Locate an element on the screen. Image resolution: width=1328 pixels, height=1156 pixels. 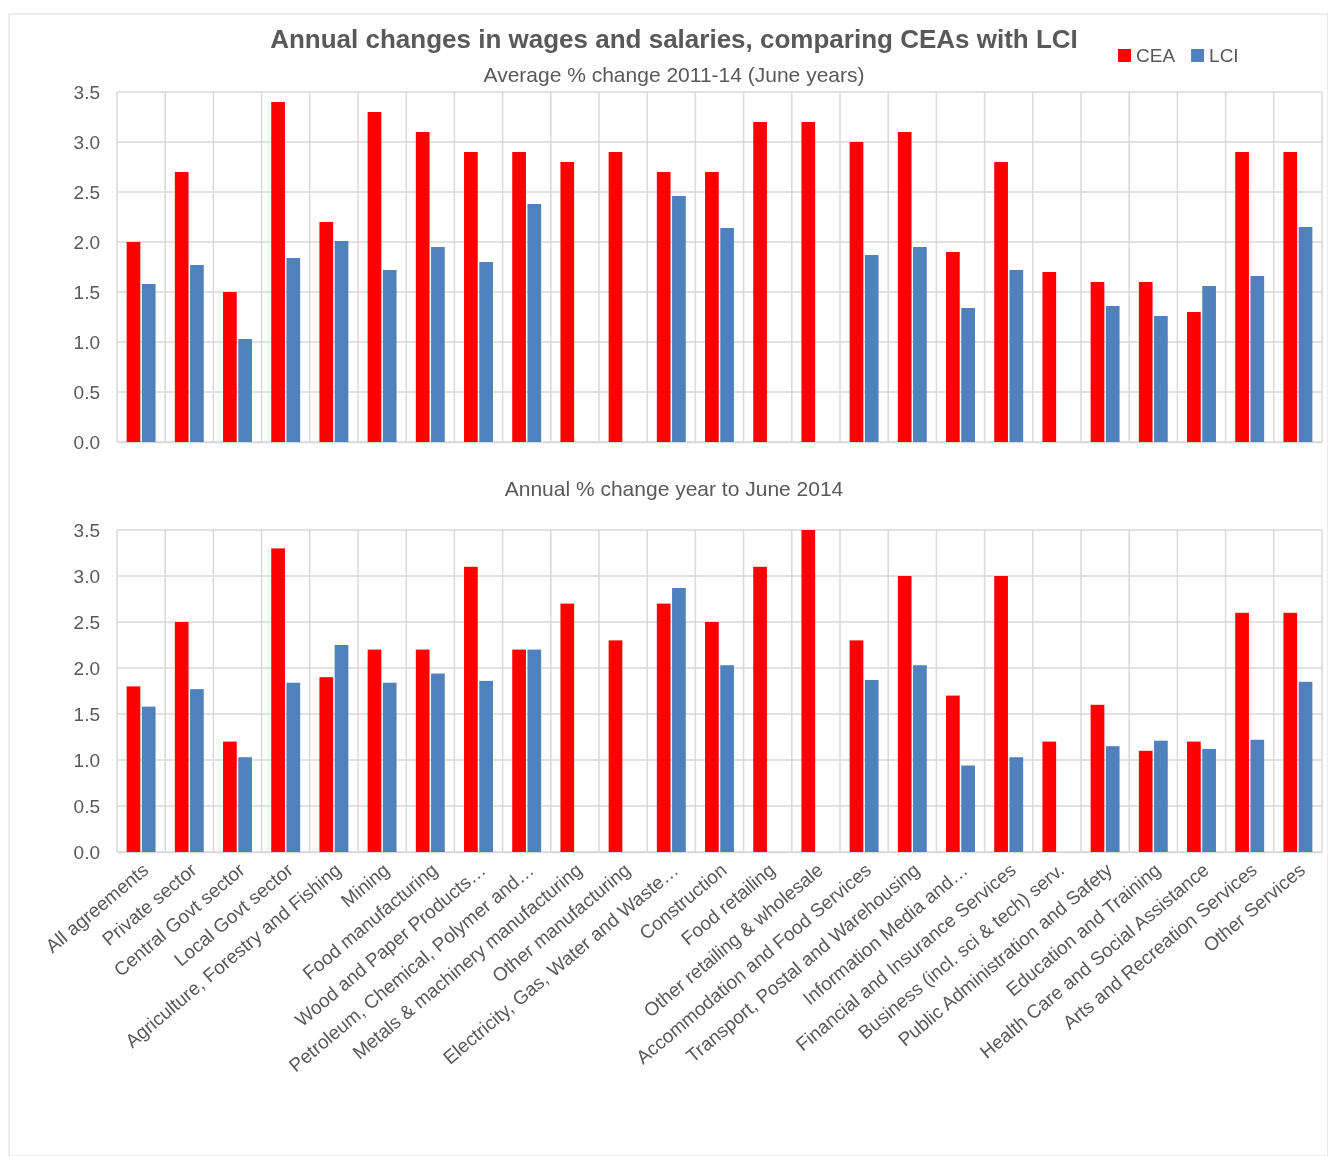
chart-subtitle: Annual % change year to June 2014 is located at coordinates (674, 488).